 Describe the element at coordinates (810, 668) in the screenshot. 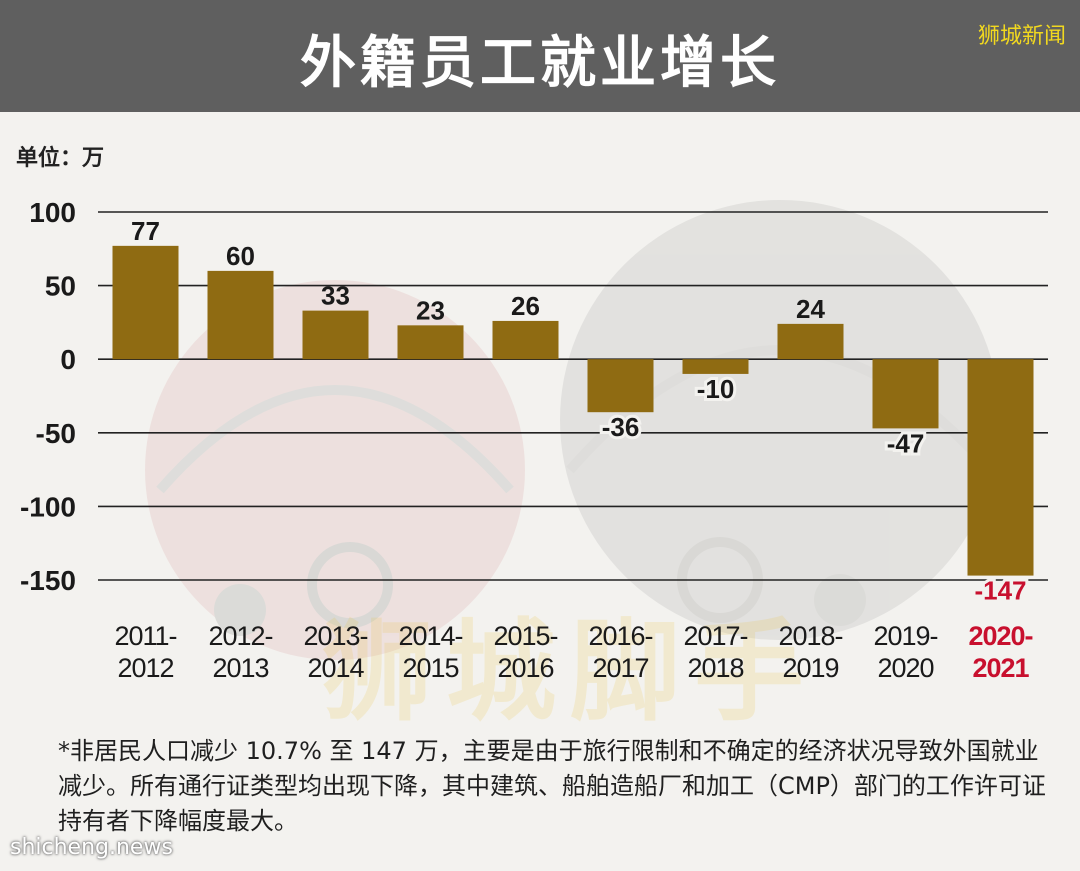

I see `x-tick-label: 2019` at that location.